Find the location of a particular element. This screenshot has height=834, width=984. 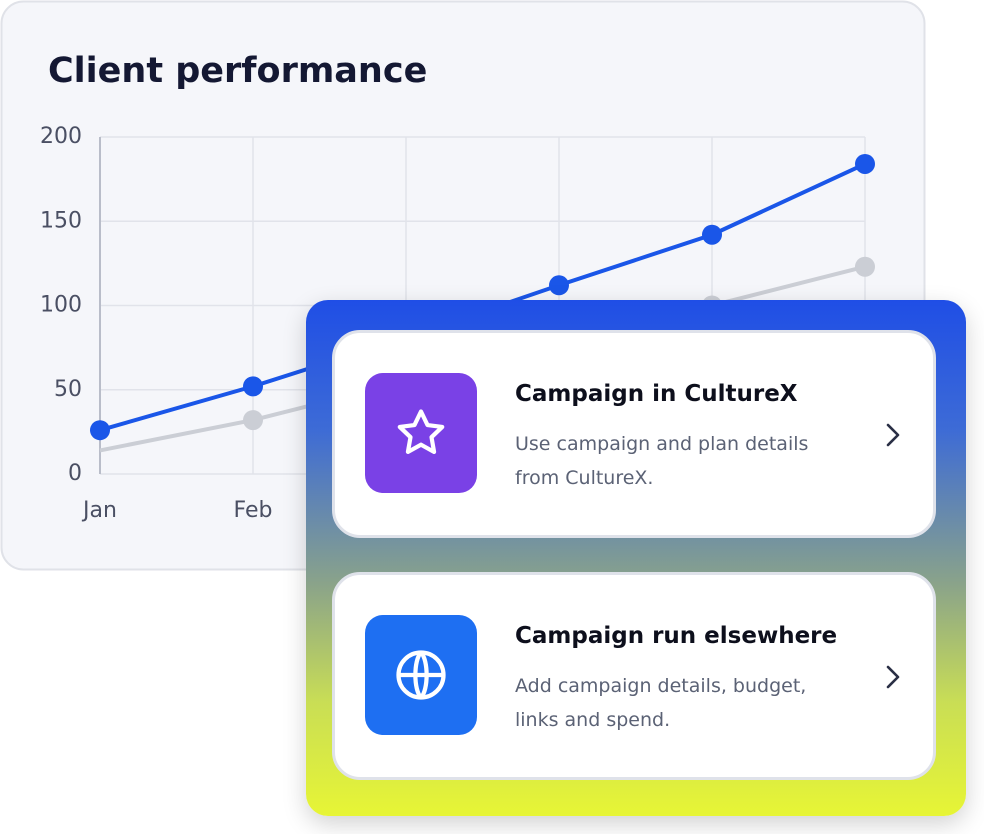

y-tick-label: 50 is located at coordinates (68, 389).